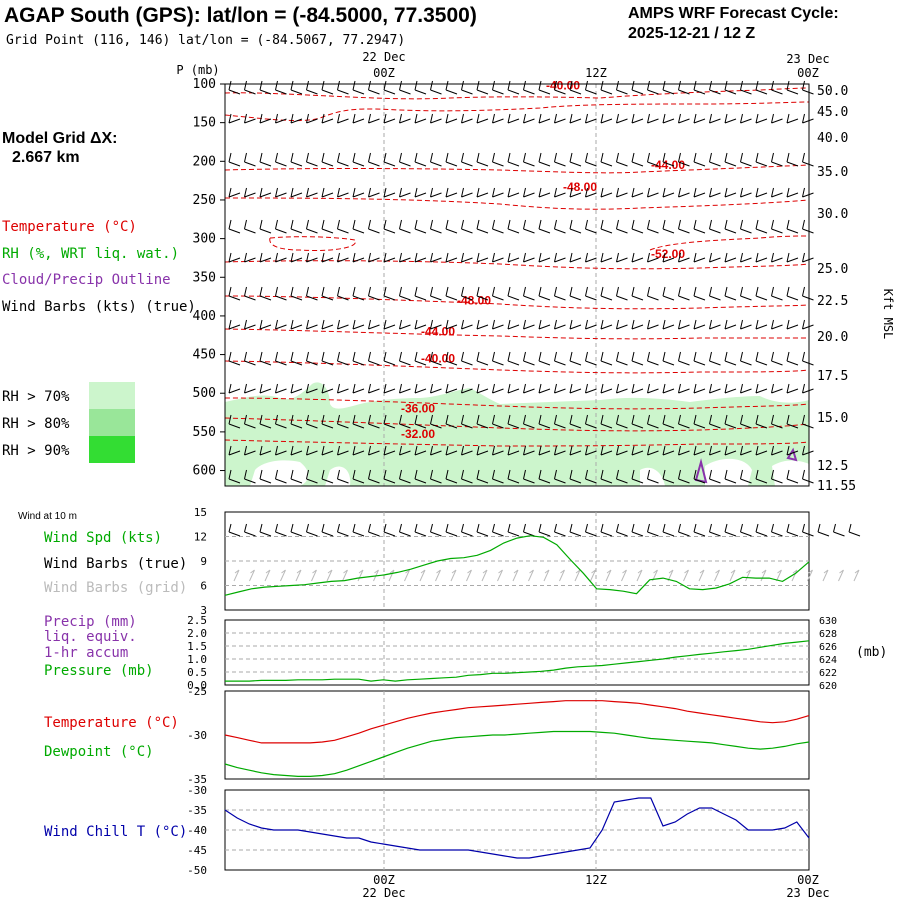  I want to click on pressure-tick-label: 622, so click(828, 673).